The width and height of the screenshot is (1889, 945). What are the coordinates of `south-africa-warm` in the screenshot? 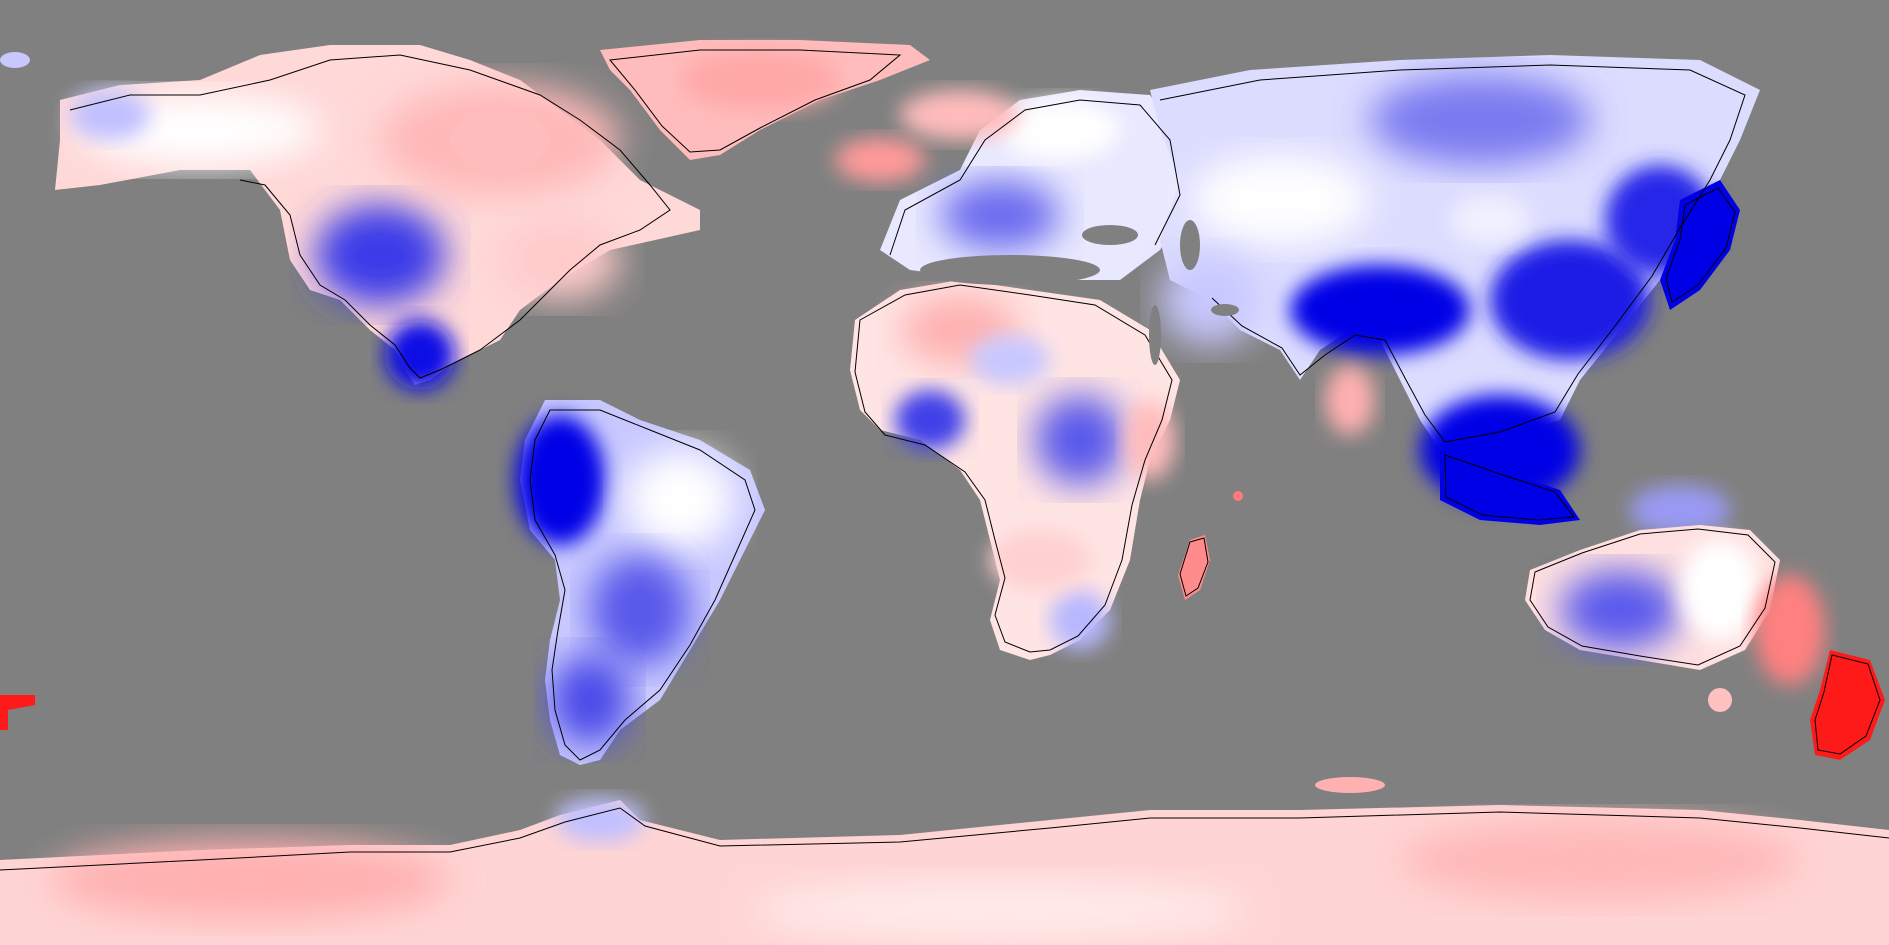 It's located at (1040, 560).